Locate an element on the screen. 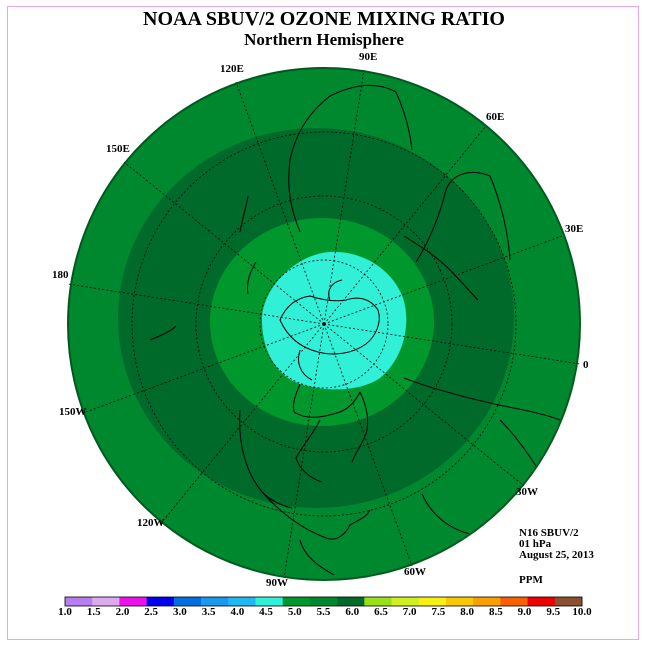 The height and width of the screenshot is (648, 648). lon-label-30w: 30W is located at coordinates (527, 492).